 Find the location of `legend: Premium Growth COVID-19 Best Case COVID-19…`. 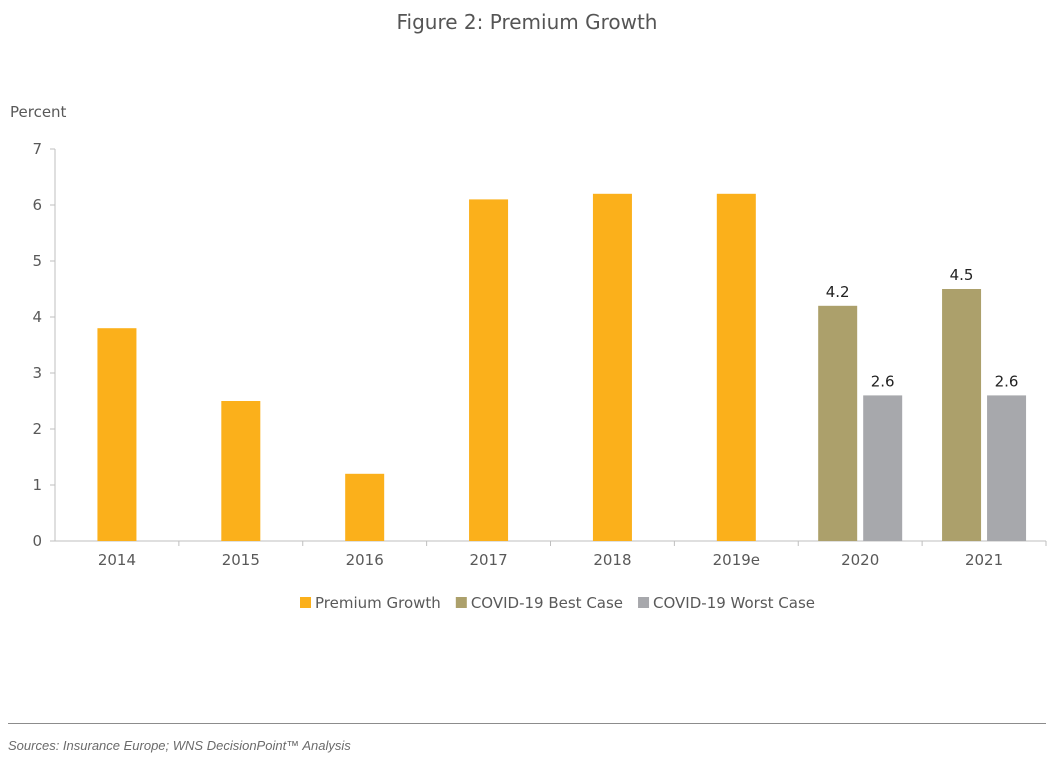

legend: Premium Growth COVID-19 Best Case COVID-19… is located at coordinates (557, 603).